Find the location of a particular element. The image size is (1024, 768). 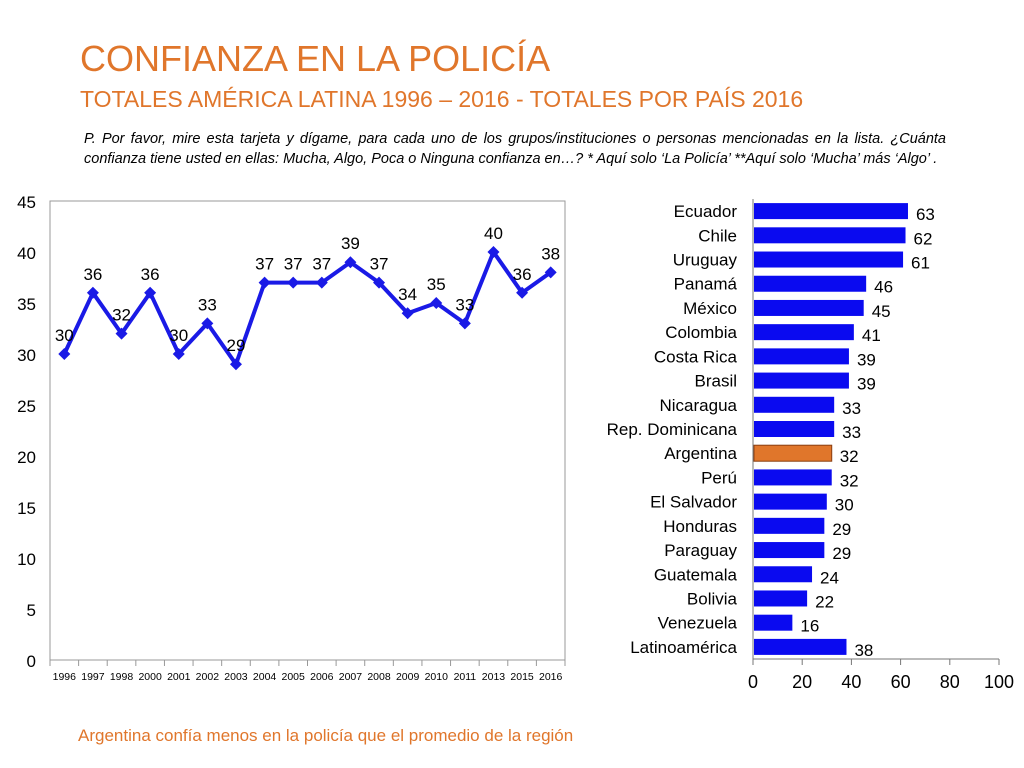

line-x-tick-label: 2016 is located at coordinates (551, 677).